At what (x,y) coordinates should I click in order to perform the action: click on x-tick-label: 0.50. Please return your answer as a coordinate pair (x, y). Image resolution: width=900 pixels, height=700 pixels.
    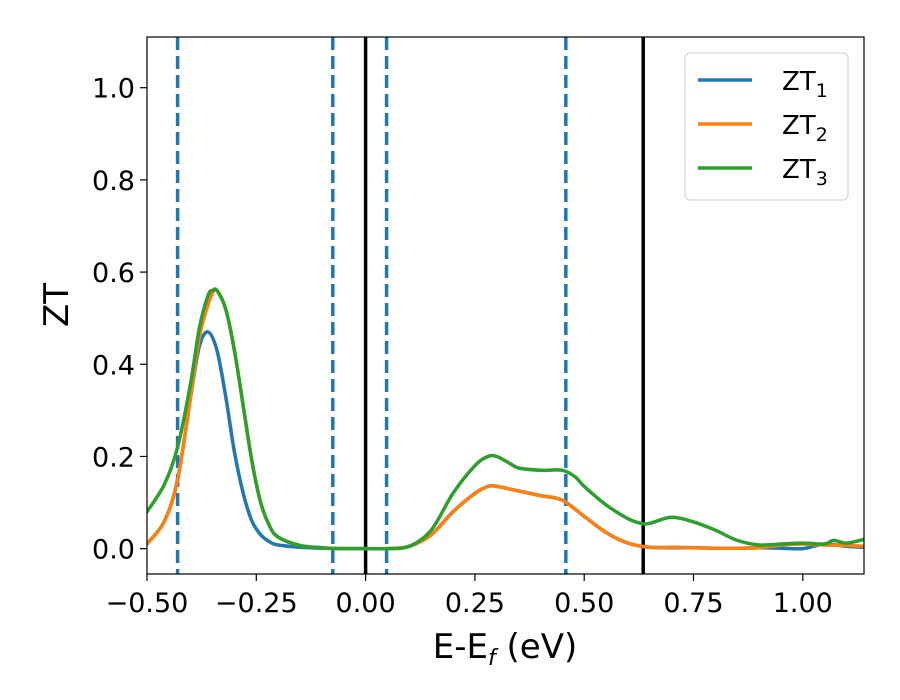
    Looking at the image, I should click on (584, 603).